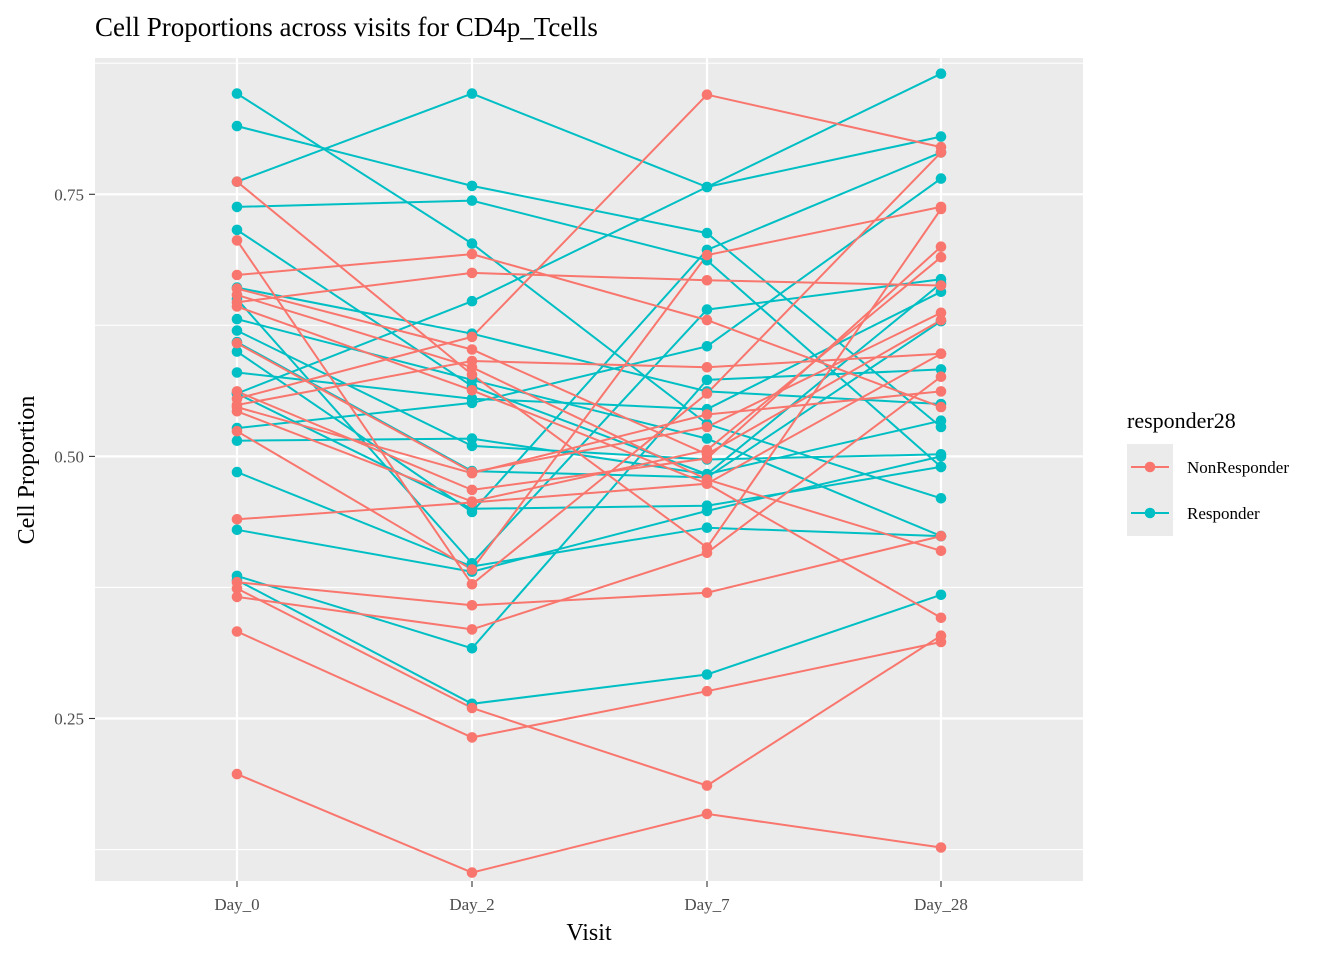 The height and width of the screenshot is (960, 1344). What do you see at coordinates (471, 904) in the screenshot?
I see `x-tick-label: Day_2` at bounding box center [471, 904].